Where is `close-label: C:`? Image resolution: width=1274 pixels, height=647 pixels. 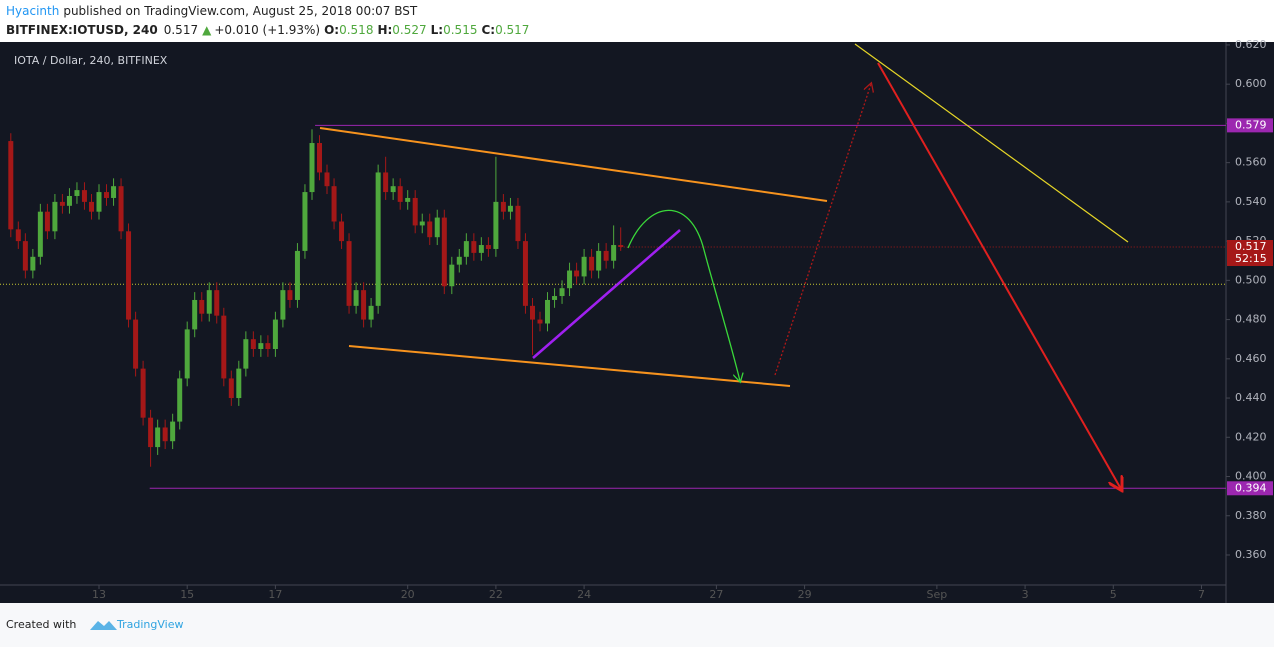 close-label: C: is located at coordinates (488, 30).